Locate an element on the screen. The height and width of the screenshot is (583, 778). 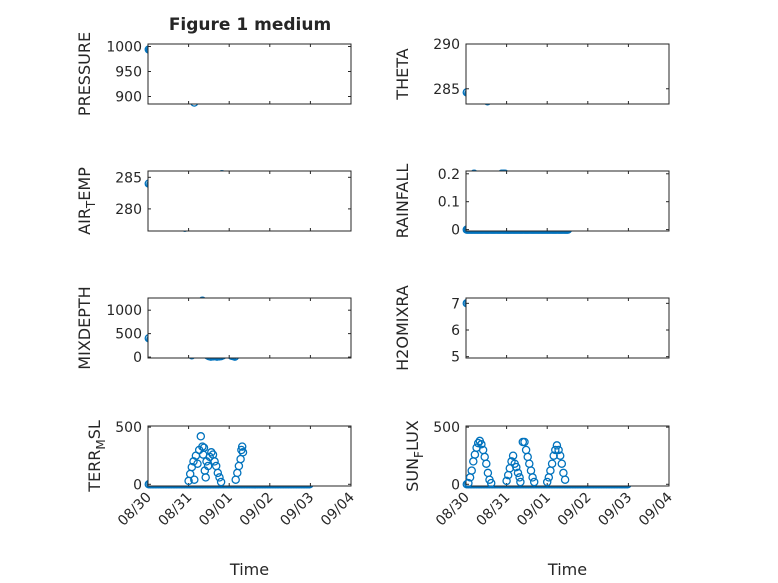
y-tick-label: 7 is located at coordinates (455, 304).